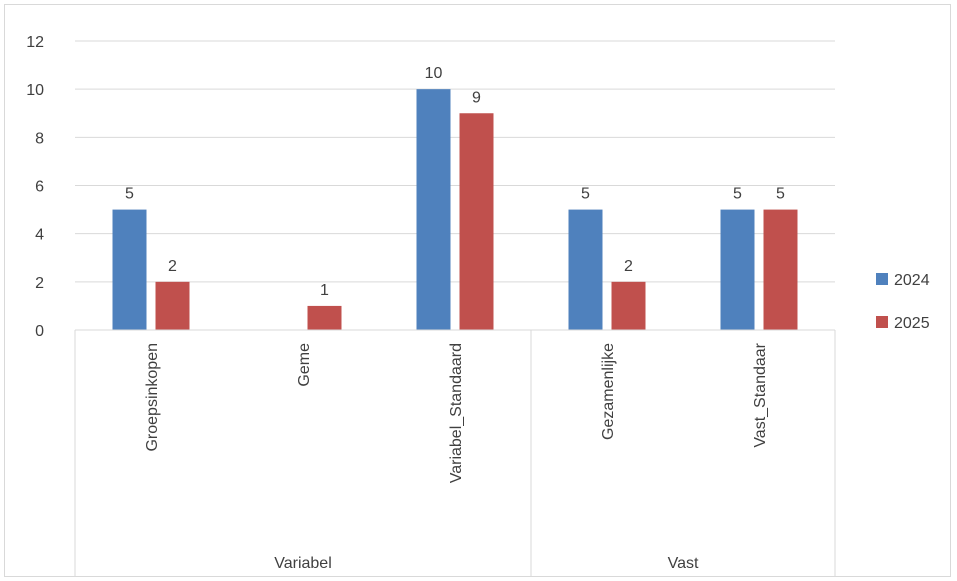 This screenshot has height=581, width=957. Describe the element at coordinates (760, 394) in the screenshot. I see `x-category-label: Vast_Standaar` at that location.